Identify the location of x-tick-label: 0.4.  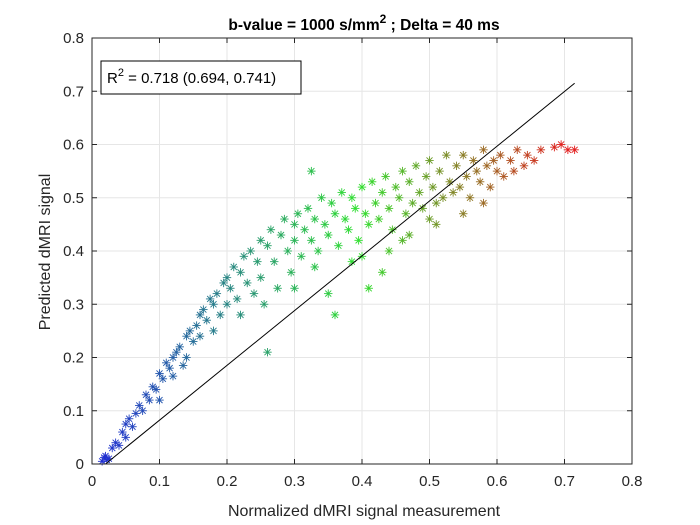
(362, 481).